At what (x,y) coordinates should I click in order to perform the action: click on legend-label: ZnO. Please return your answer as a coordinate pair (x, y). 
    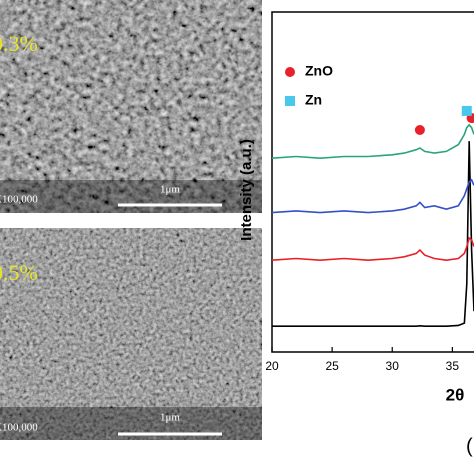
    Looking at the image, I should click on (319, 71).